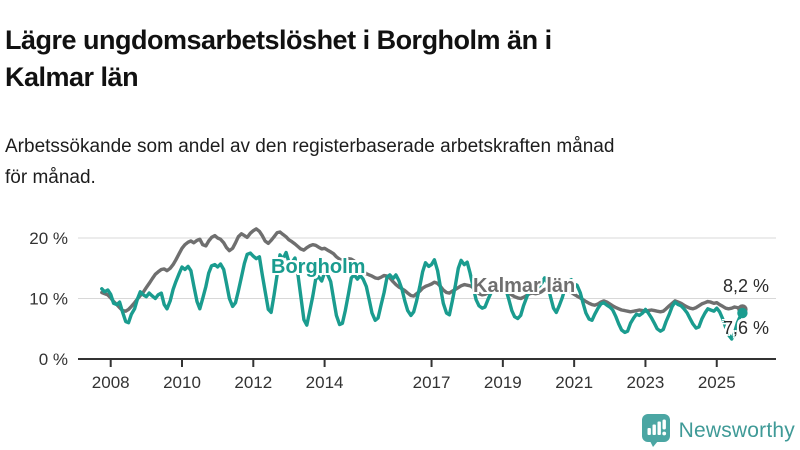 Image resolution: width=800 pixels, height=450 pixels. Describe the element at coordinates (182, 382) in the screenshot. I see `svg-text: 2010` at that location.